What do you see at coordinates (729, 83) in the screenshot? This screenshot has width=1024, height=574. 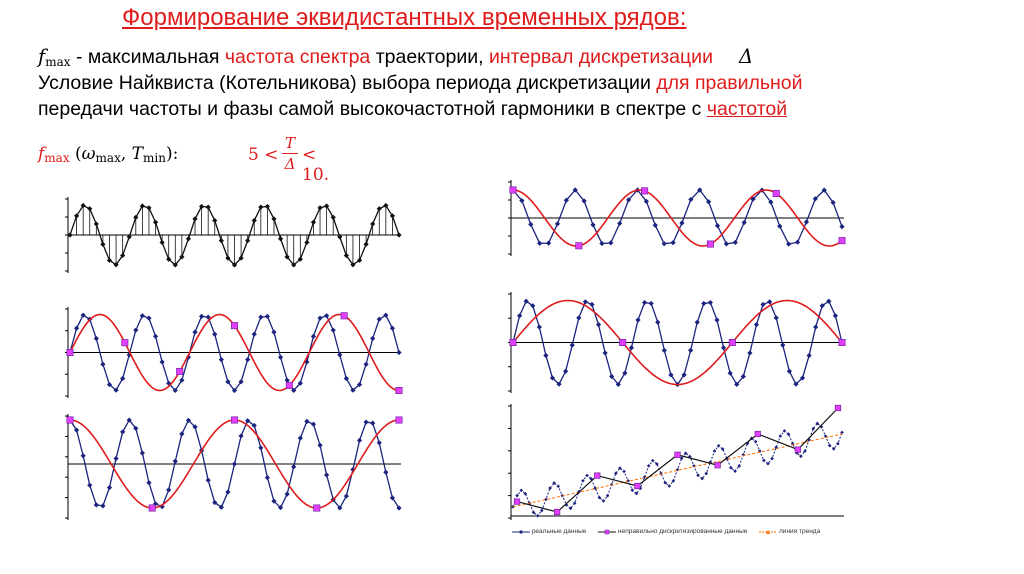 I see `nyquist-red-text: для правильной` at bounding box center [729, 83].